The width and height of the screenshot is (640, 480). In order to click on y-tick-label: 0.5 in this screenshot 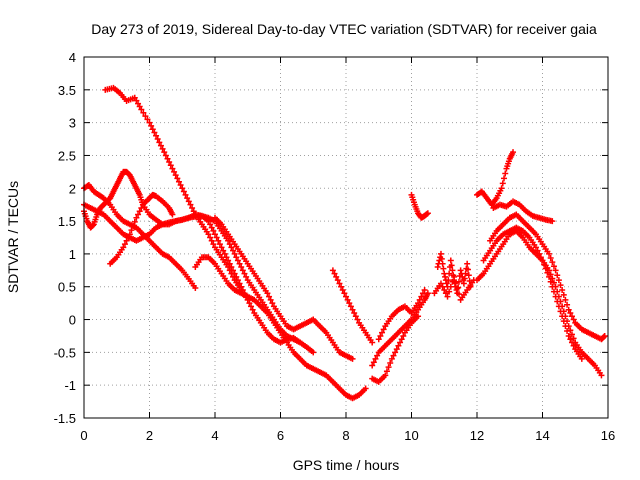, I will do `click(67, 287)`.